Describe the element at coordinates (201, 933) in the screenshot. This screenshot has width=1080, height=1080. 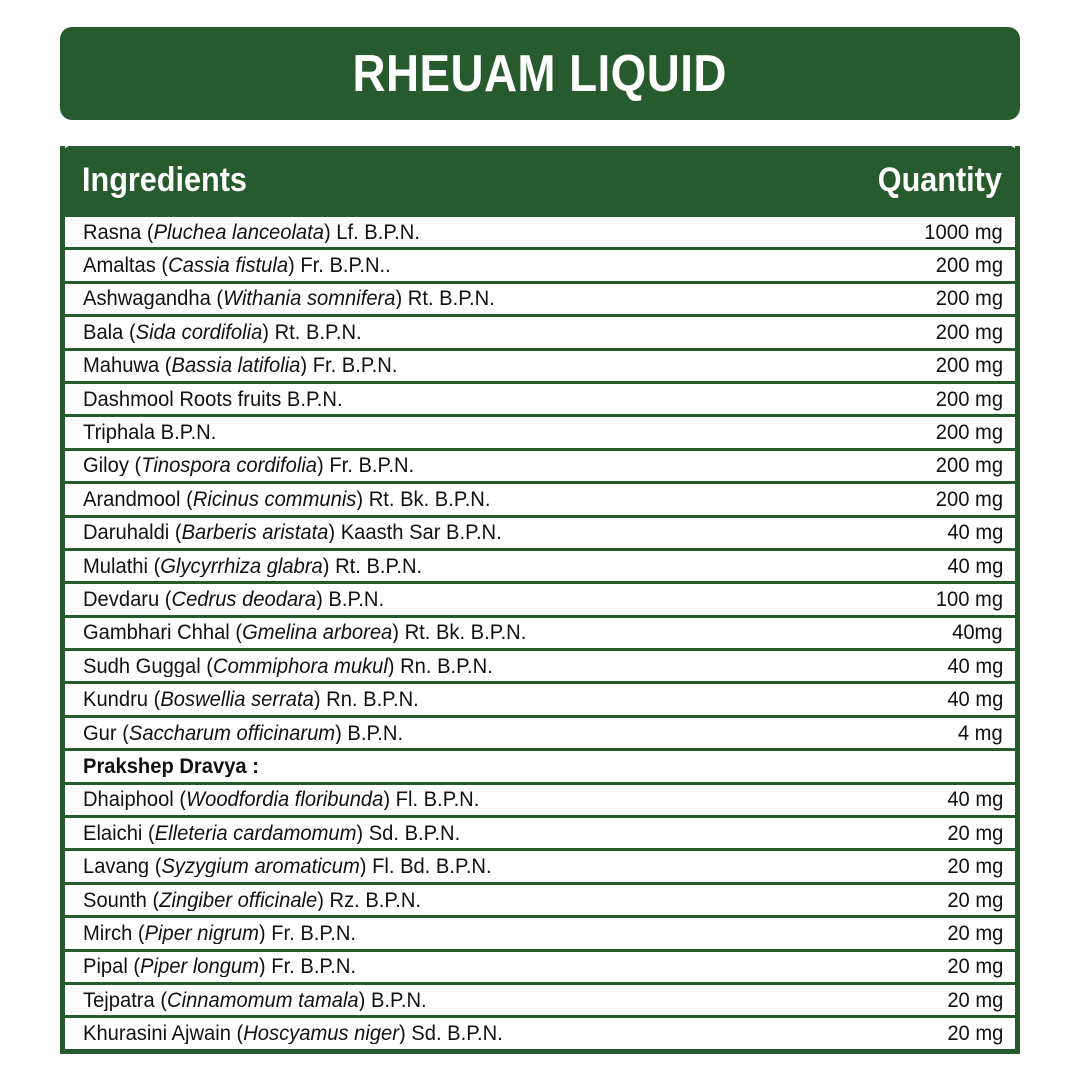
I see `botanical-name: Piper nigrum` at that location.